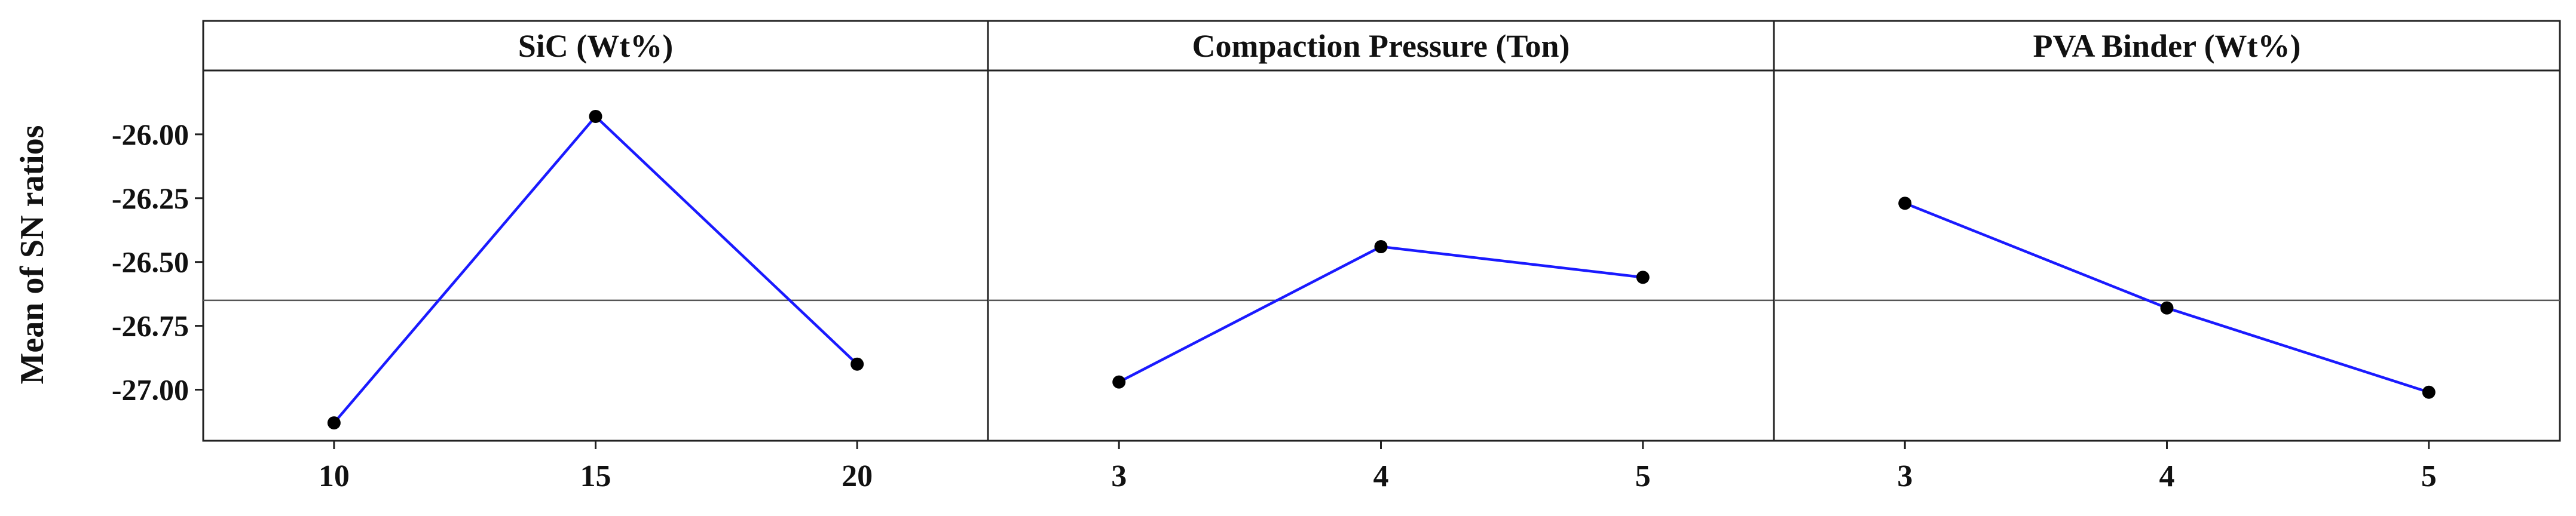 Image resolution: width=2576 pixels, height=516 pixels. I want to click on y-tick-label: -26.25, so click(150, 198).